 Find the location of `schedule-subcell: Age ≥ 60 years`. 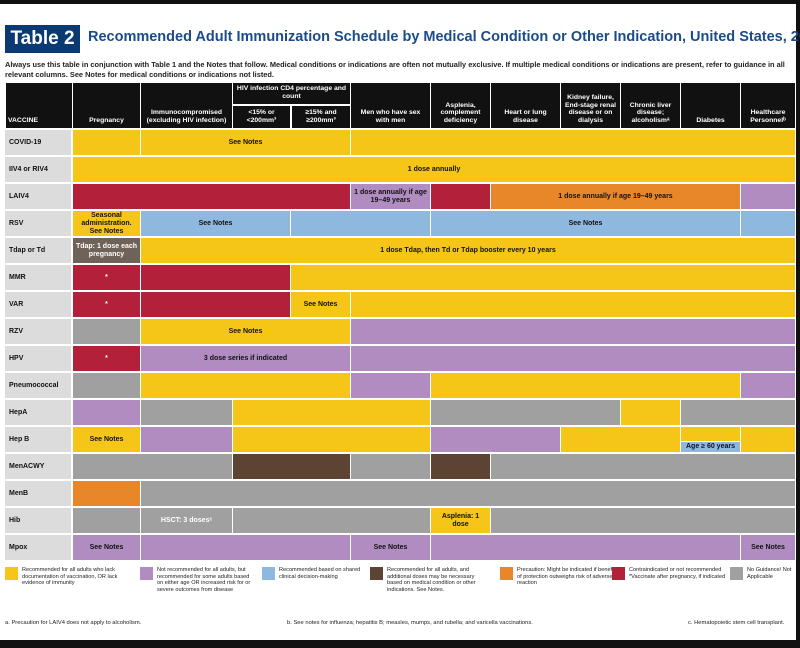

schedule-subcell: Age ≥ 60 years is located at coordinates (710, 446).